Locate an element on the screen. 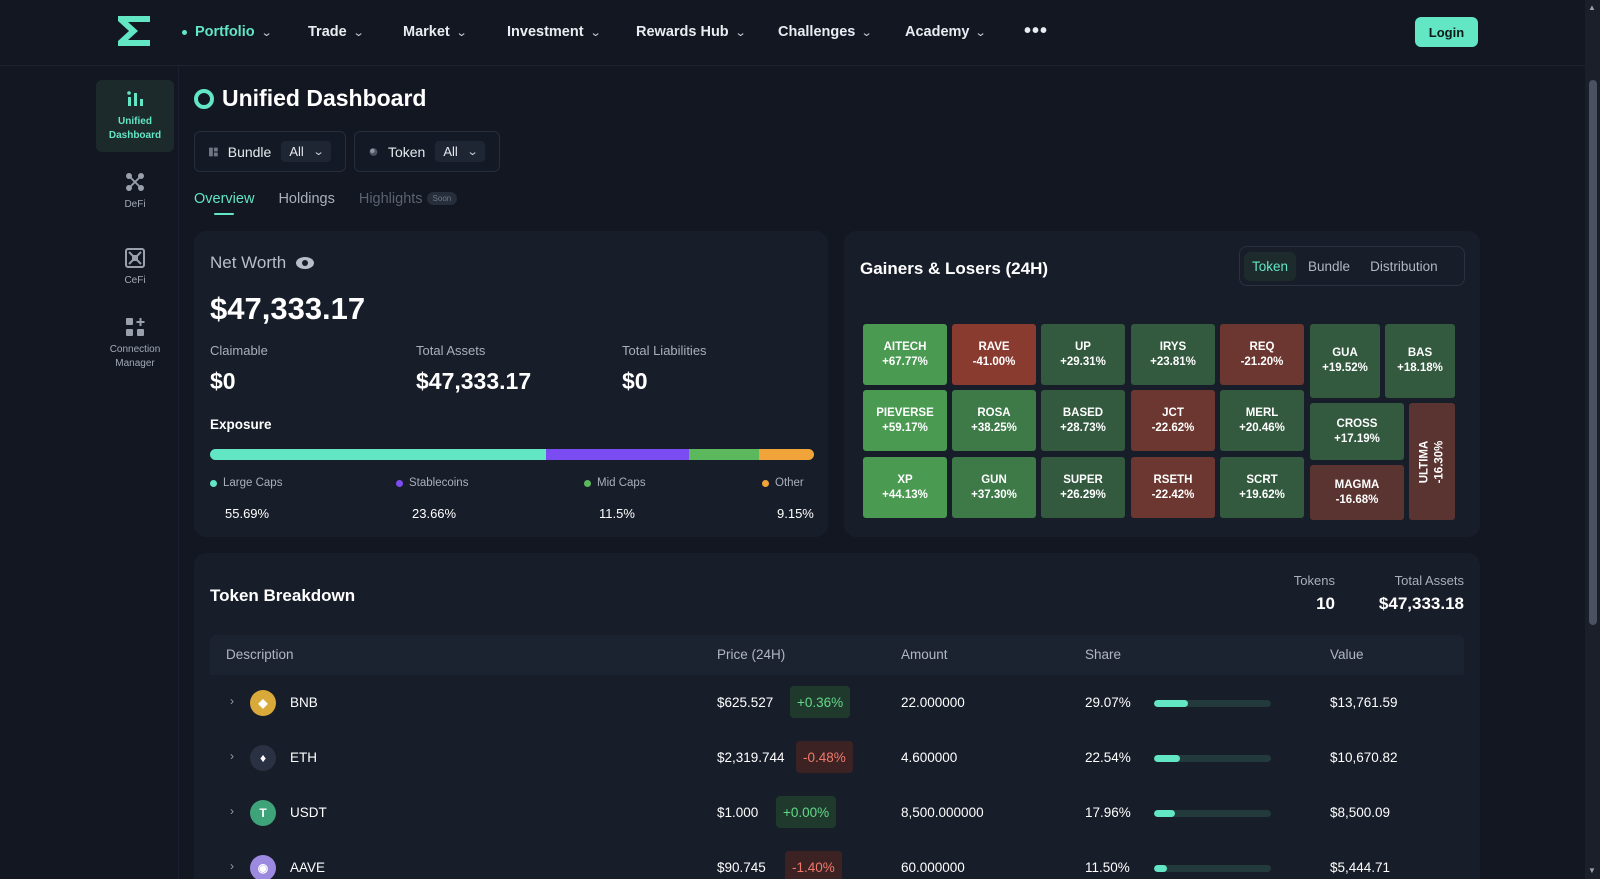  tab-overview: Overview is located at coordinates (224, 203).